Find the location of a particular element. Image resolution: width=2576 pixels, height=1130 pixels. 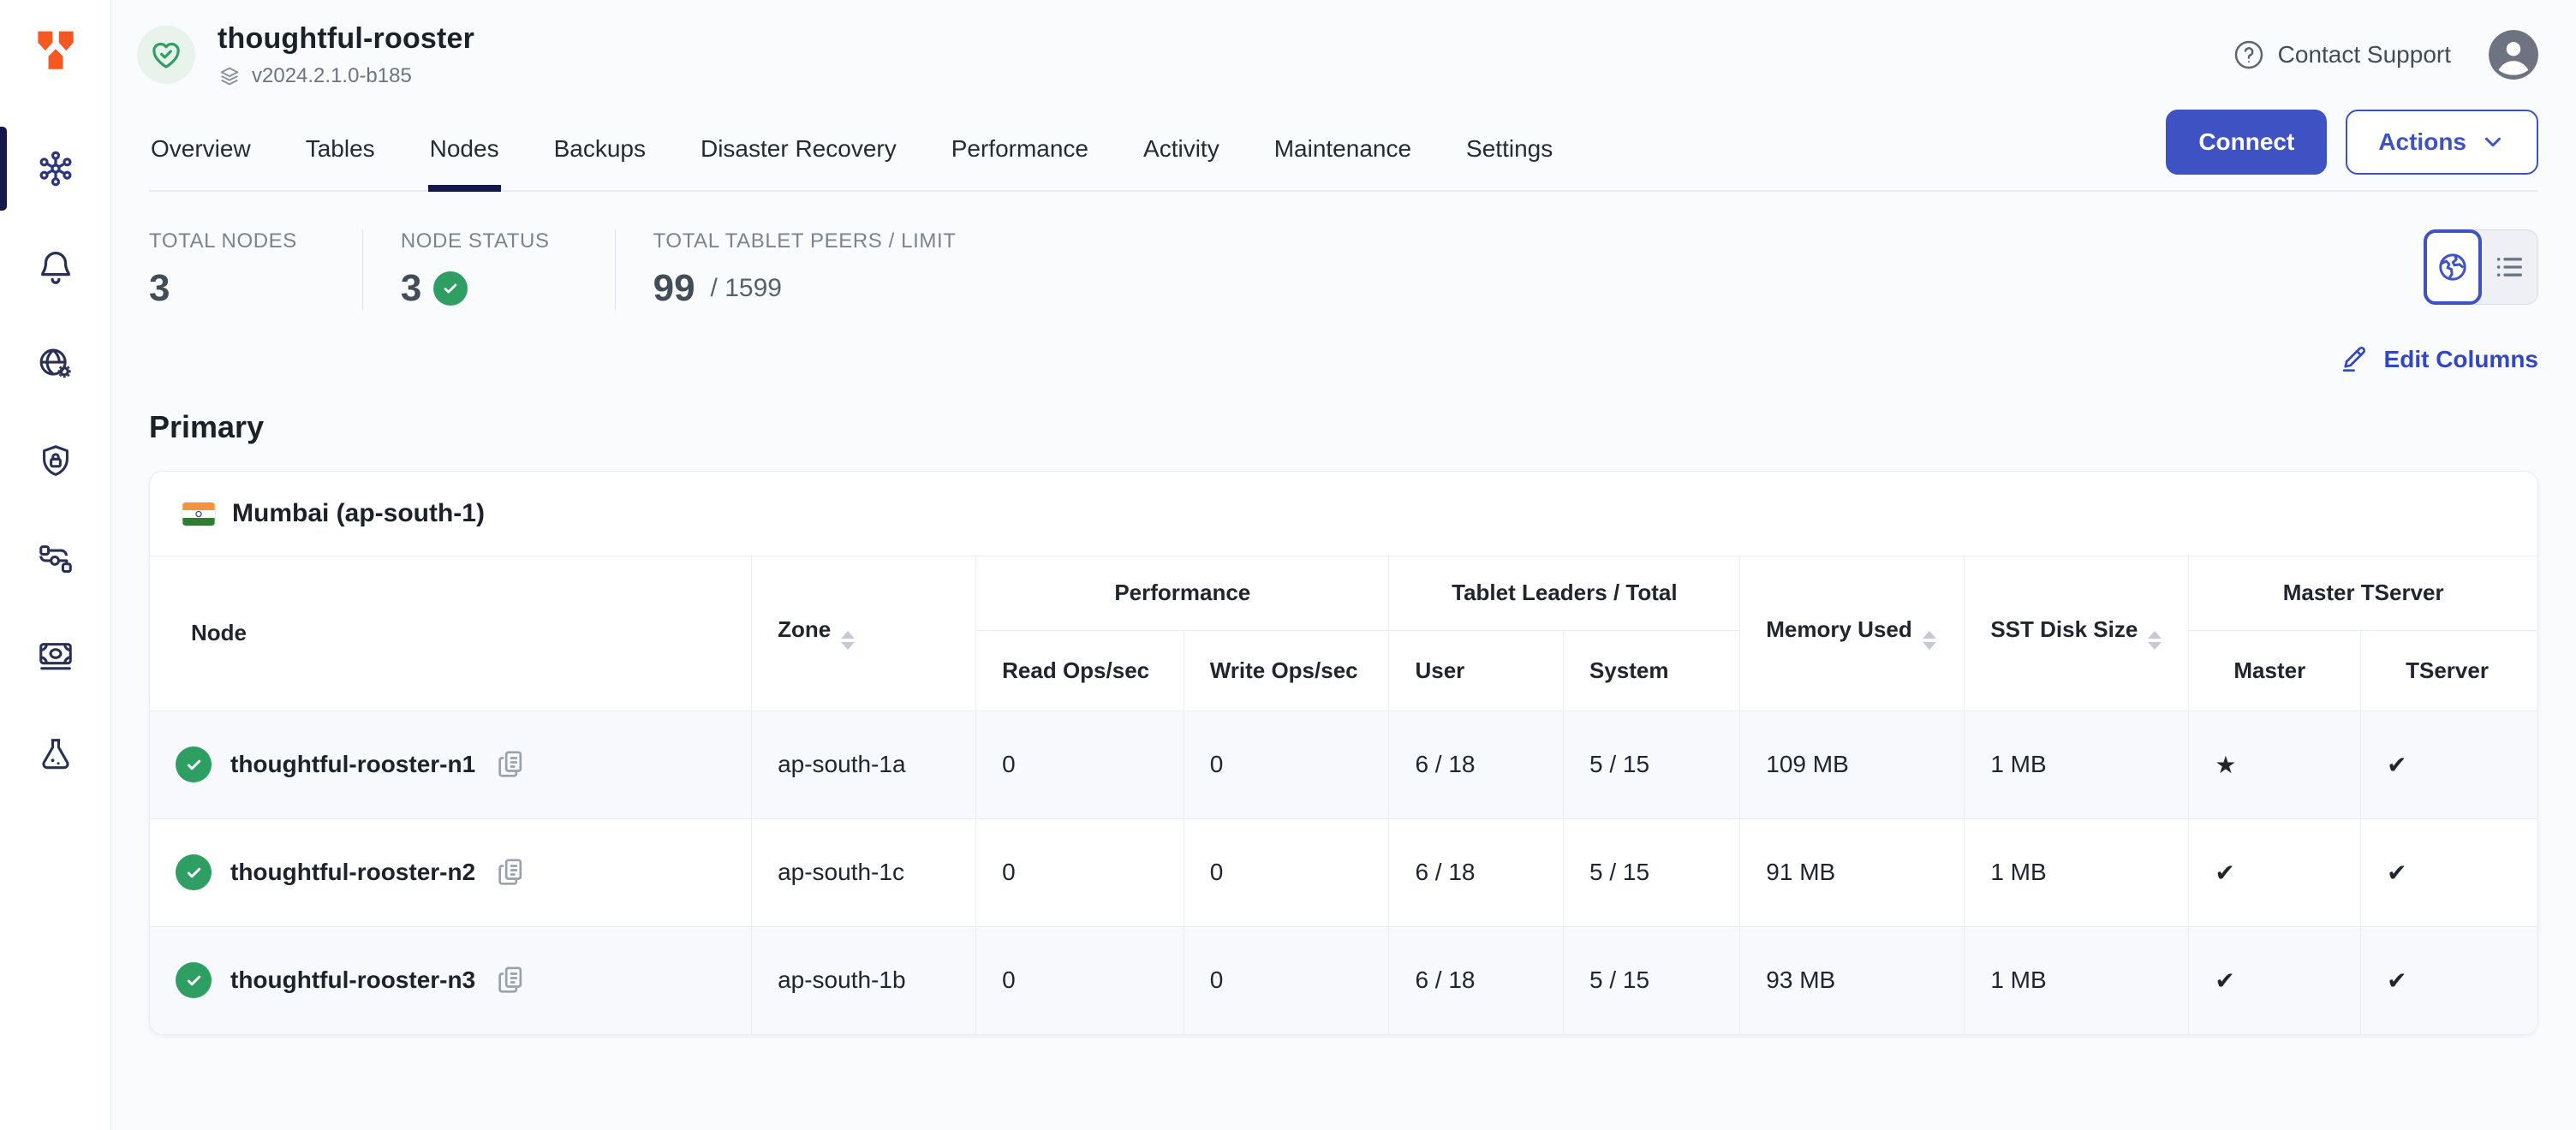

yugabyte-logo is located at coordinates (56, 52).